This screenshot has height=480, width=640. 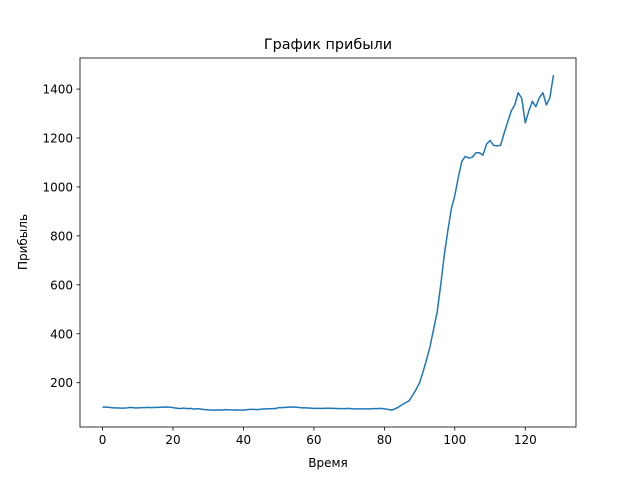 I want to click on x-tick-label: 100, so click(x=454, y=440).